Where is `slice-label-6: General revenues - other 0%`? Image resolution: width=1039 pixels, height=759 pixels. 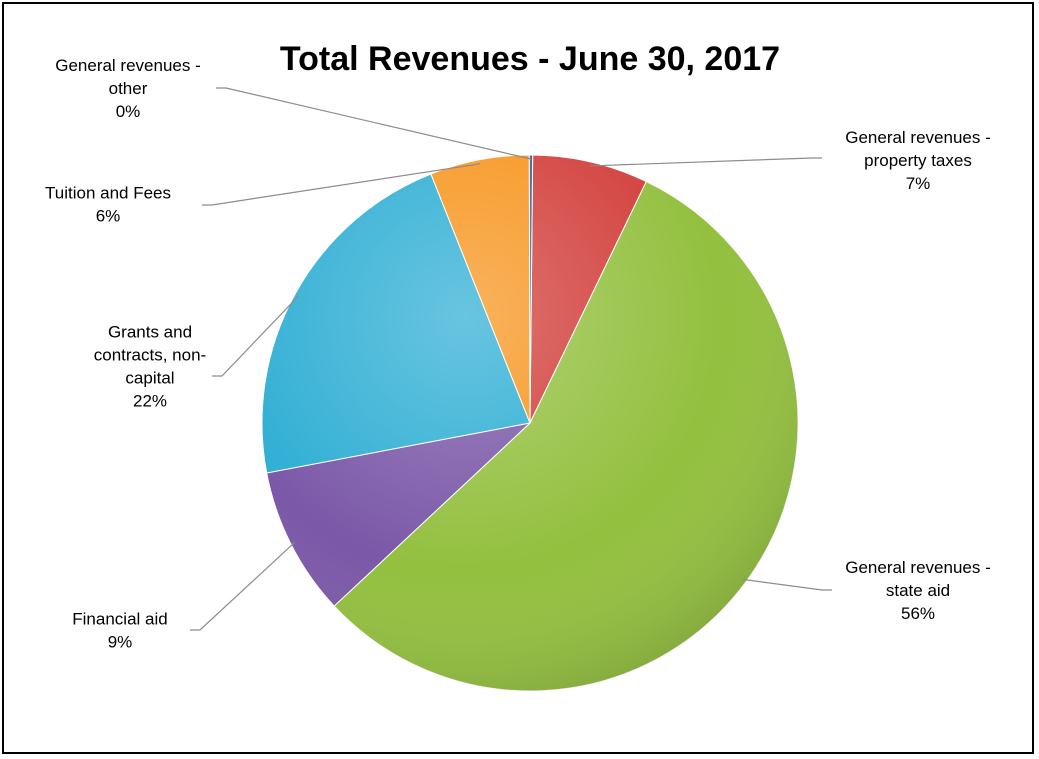
slice-label-6: General revenues - other 0% is located at coordinates (128, 88).